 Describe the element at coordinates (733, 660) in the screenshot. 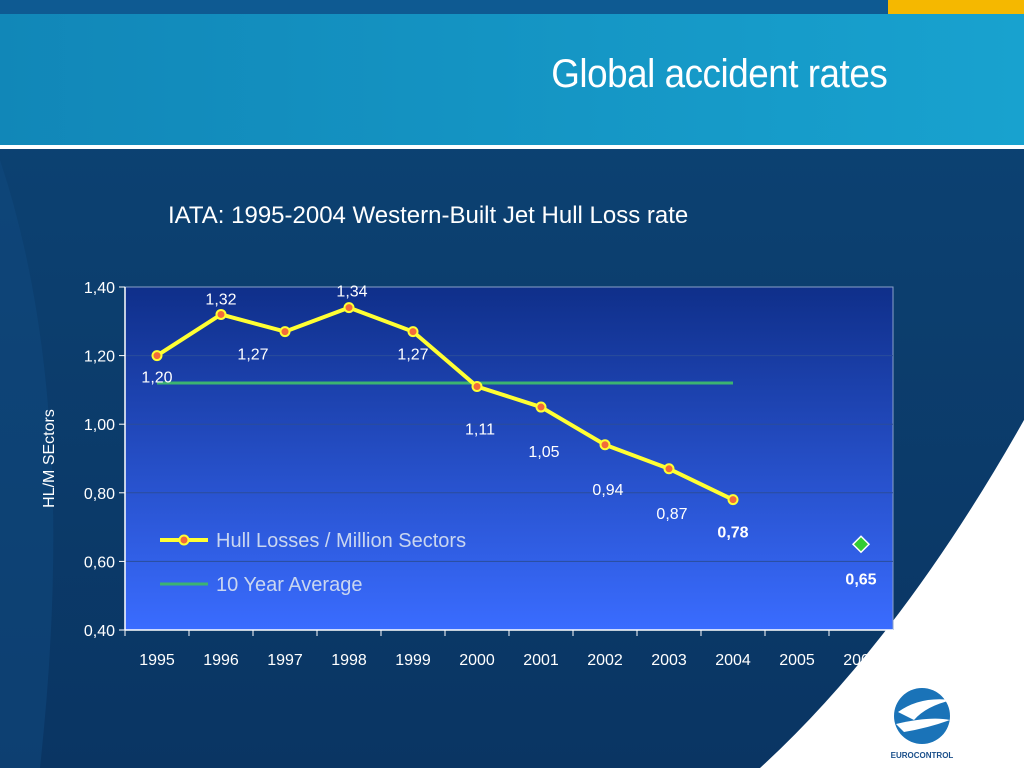

I see `x-tick-label: 2004` at that location.